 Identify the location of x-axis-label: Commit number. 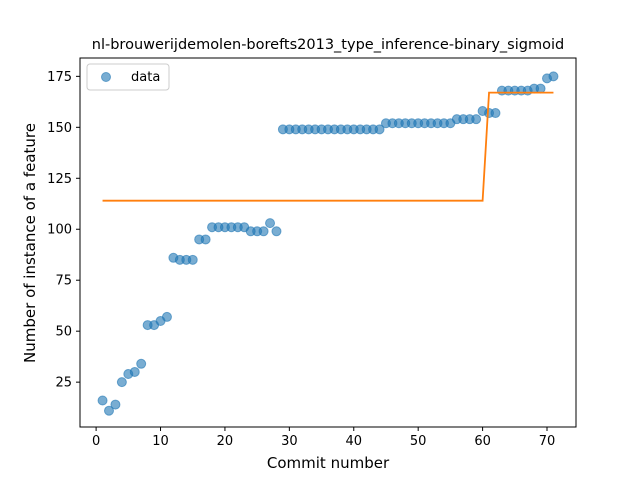
(328, 463).